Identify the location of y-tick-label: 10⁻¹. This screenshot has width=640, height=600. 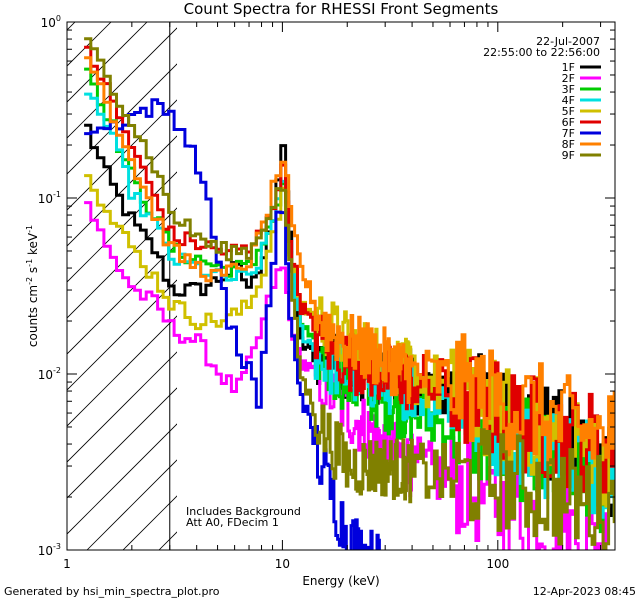
(49, 198).